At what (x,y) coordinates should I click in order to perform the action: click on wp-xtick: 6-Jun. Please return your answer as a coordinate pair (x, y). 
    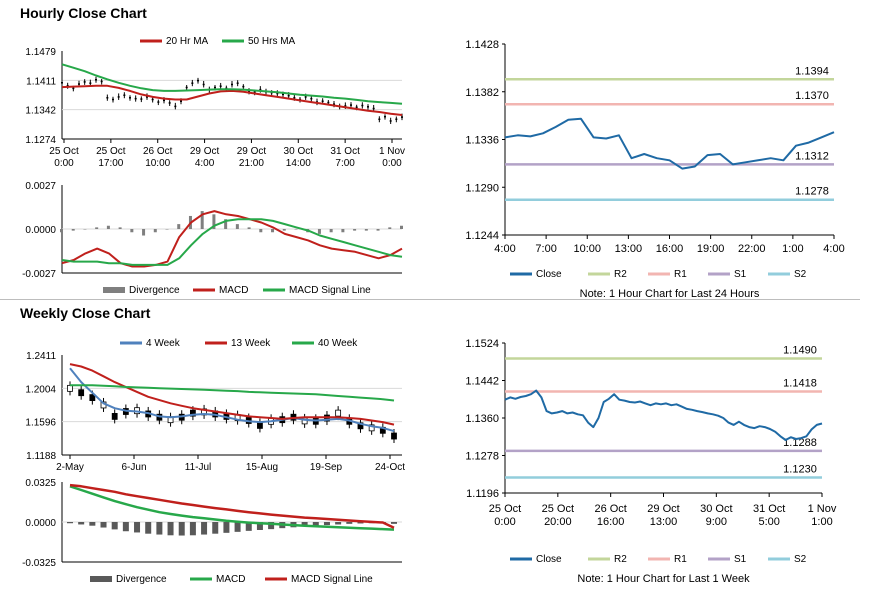
    Looking at the image, I should click on (133, 467).